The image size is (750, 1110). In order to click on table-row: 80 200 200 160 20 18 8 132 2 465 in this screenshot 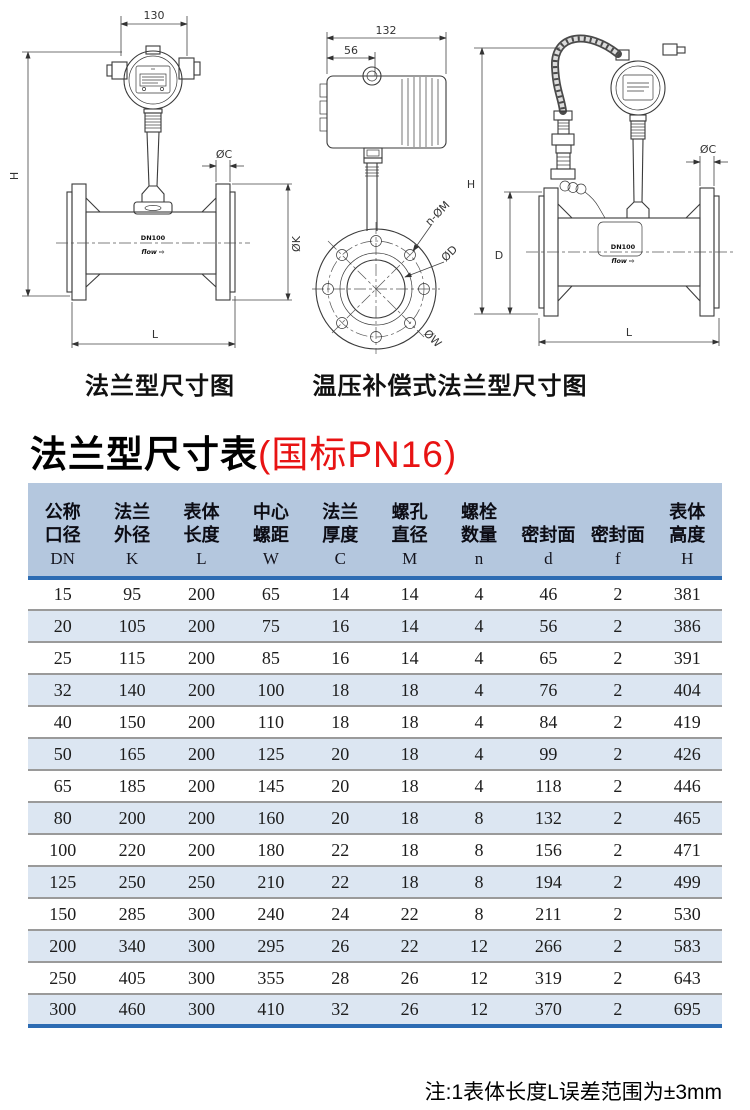, I will do `click(375, 817)`.